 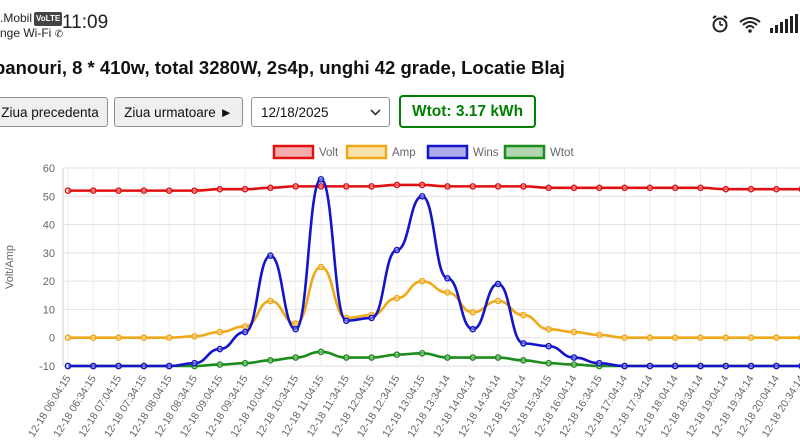 I want to click on wifi-calling-label: nge Wi-Fi, so click(x=26, y=32).